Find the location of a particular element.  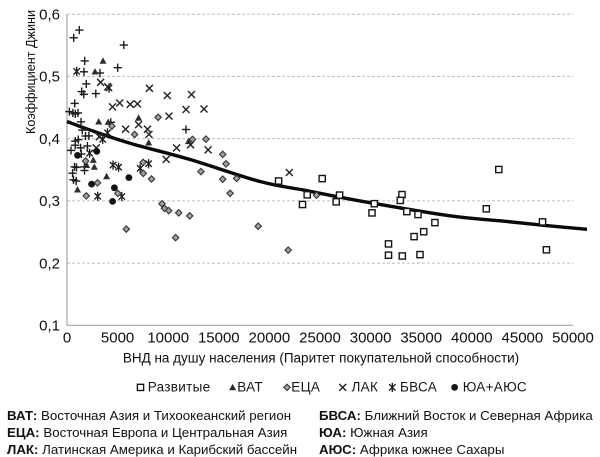

svg-text: 50000 is located at coordinates (573, 338).